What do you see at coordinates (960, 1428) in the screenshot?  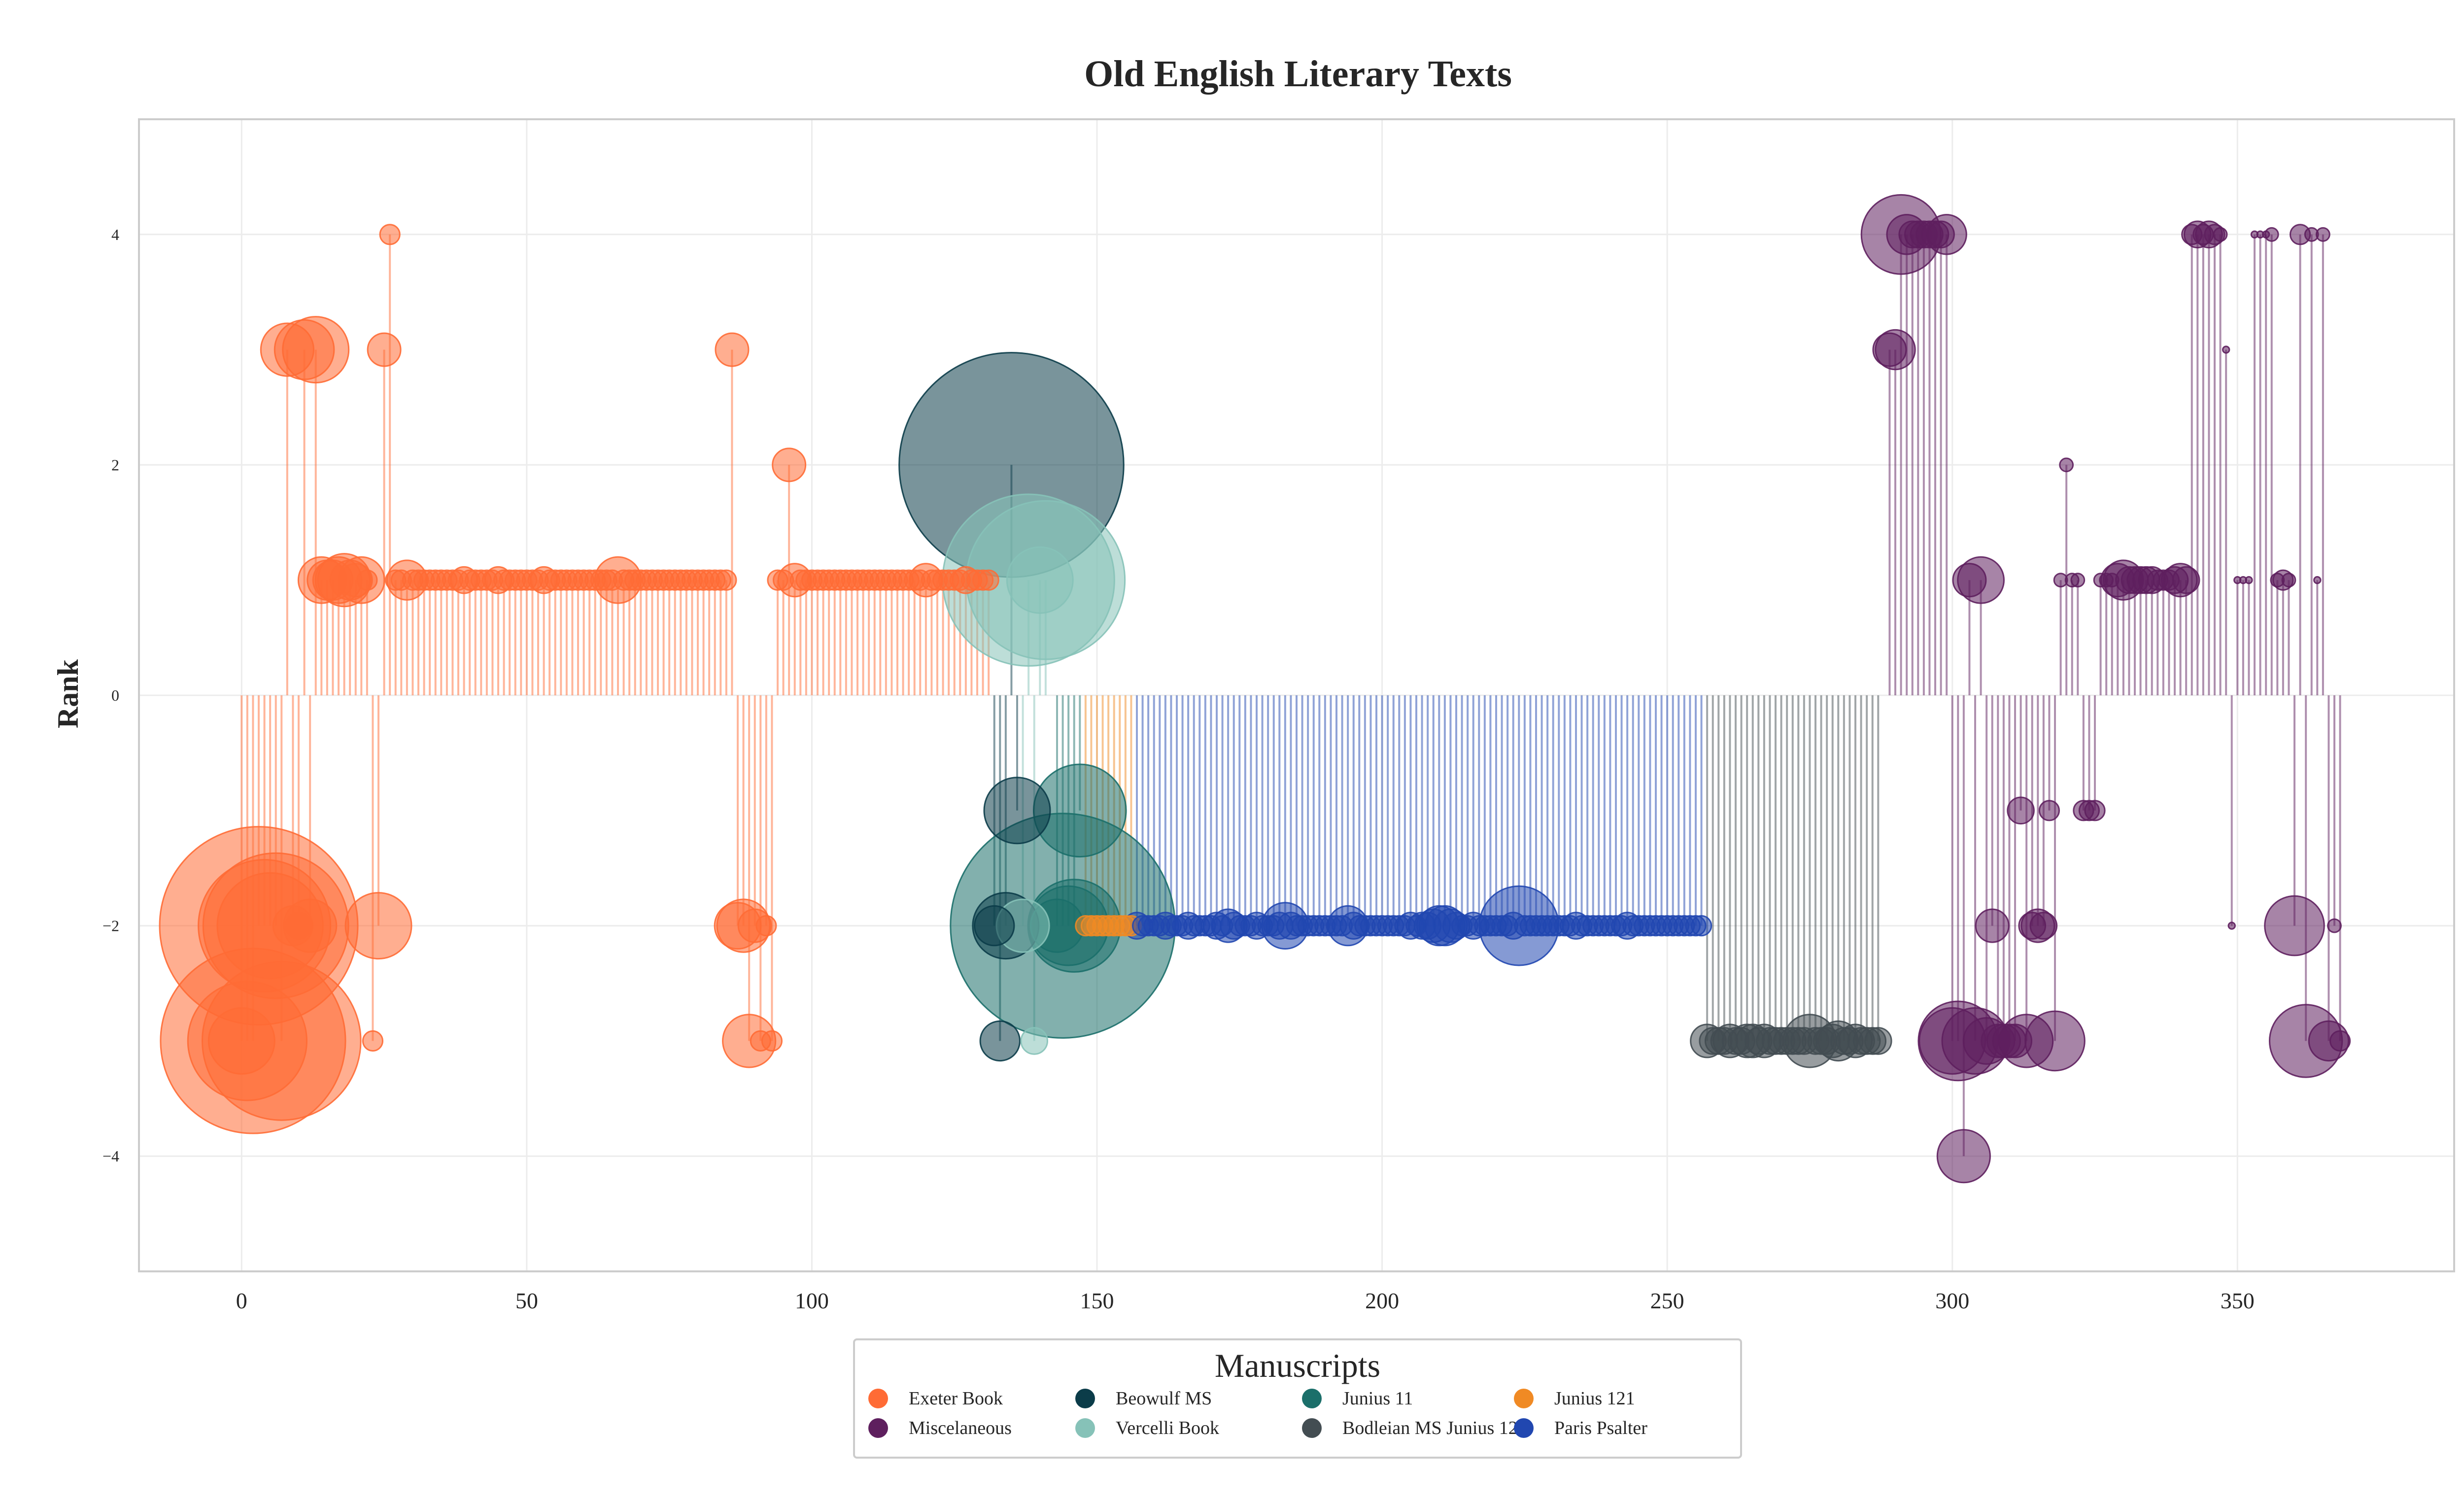 I see `legend-entry-label: Miscelaneous` at bounding box center [960, 1428].